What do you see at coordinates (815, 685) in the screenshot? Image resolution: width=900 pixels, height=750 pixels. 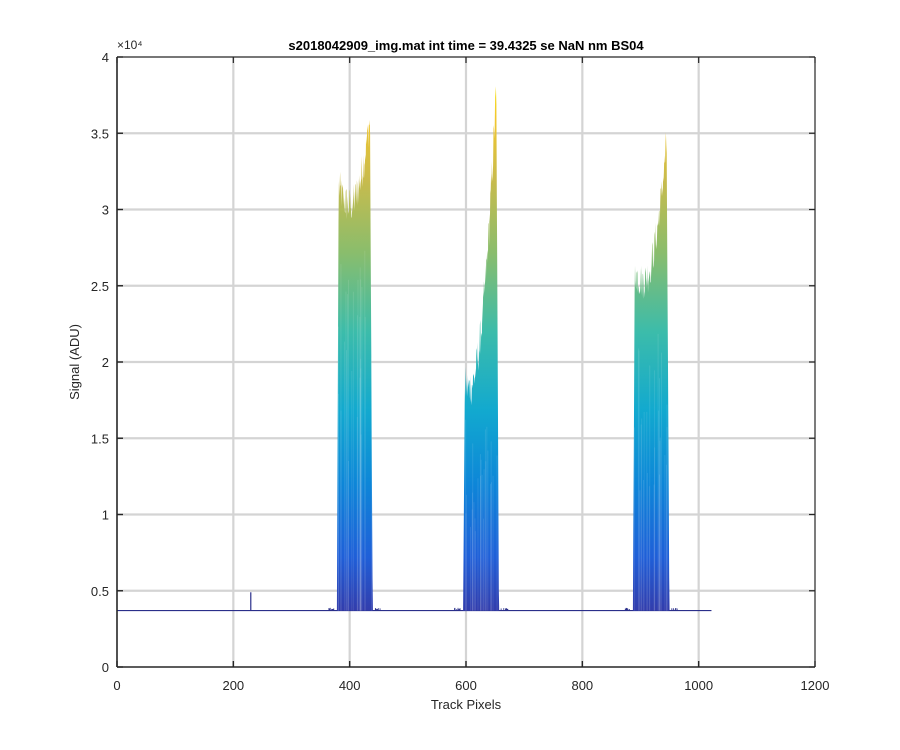 I see `x-tick-label: 1200` at bounding box center [815, 685].